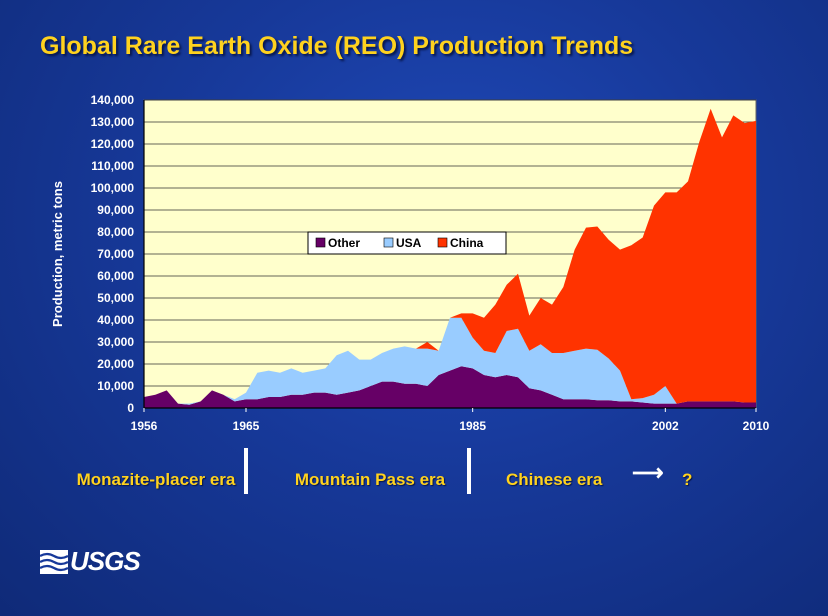 The height and width of the screenshot is (616, 828). What do you see at coordinates (57, 254) in the screenshot?
I see `y-axis-label: Production, metric tons` at bounding box center [57, 254].